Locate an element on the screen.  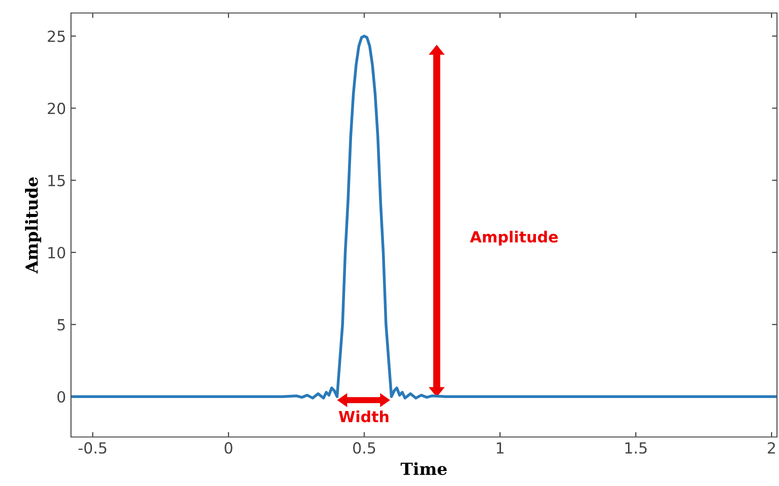
annotation: Width is located at coordinates (363, 416).